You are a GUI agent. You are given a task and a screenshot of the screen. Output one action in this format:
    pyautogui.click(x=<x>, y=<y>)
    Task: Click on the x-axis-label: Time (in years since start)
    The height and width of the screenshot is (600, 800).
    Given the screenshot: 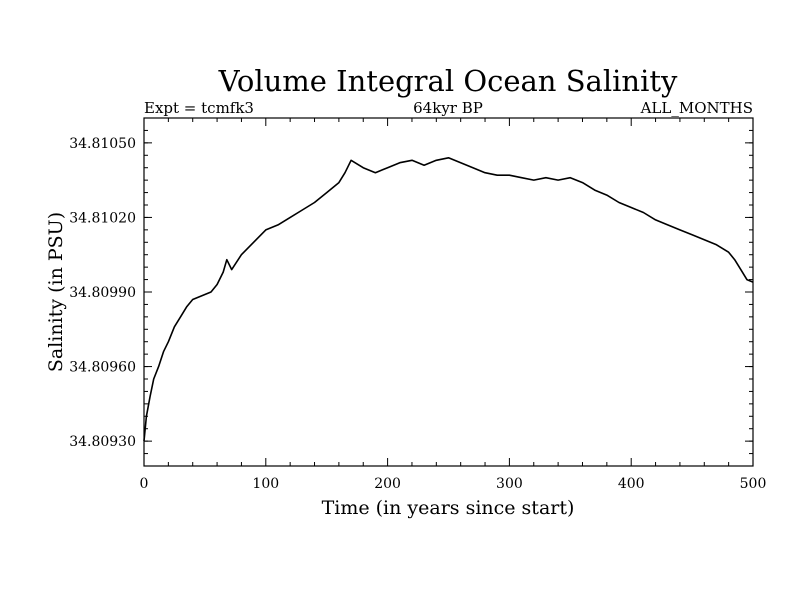 What is the action you would take?
    pyautogui.click(x=448, y=508)
    